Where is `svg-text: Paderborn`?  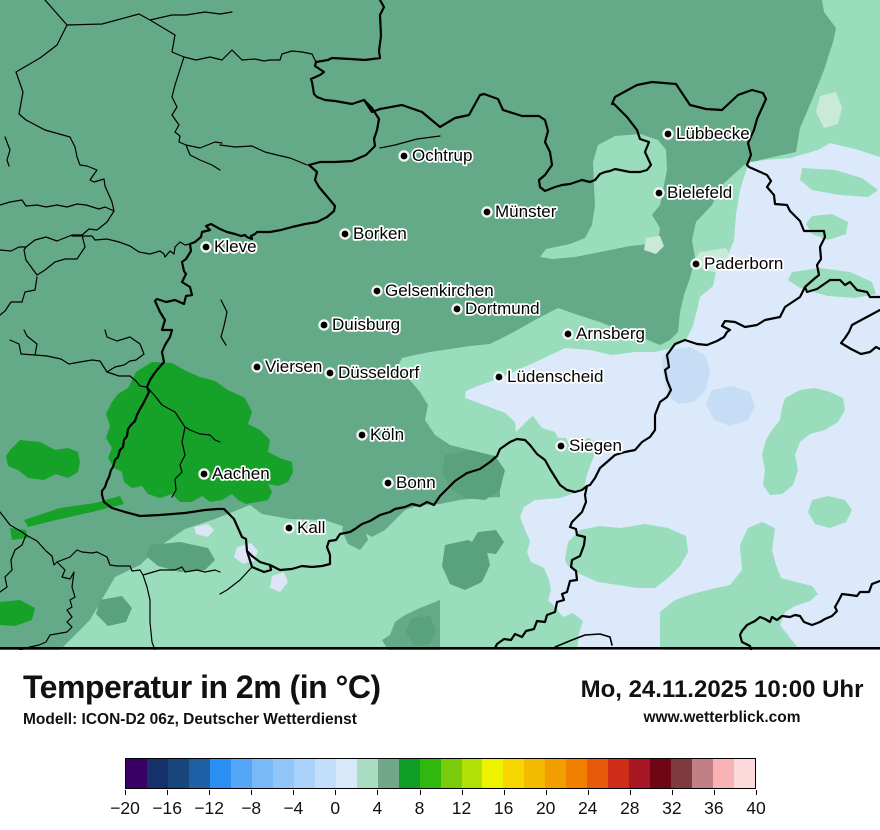 svg-text: Paderborn is located at coordinates (743, 263).